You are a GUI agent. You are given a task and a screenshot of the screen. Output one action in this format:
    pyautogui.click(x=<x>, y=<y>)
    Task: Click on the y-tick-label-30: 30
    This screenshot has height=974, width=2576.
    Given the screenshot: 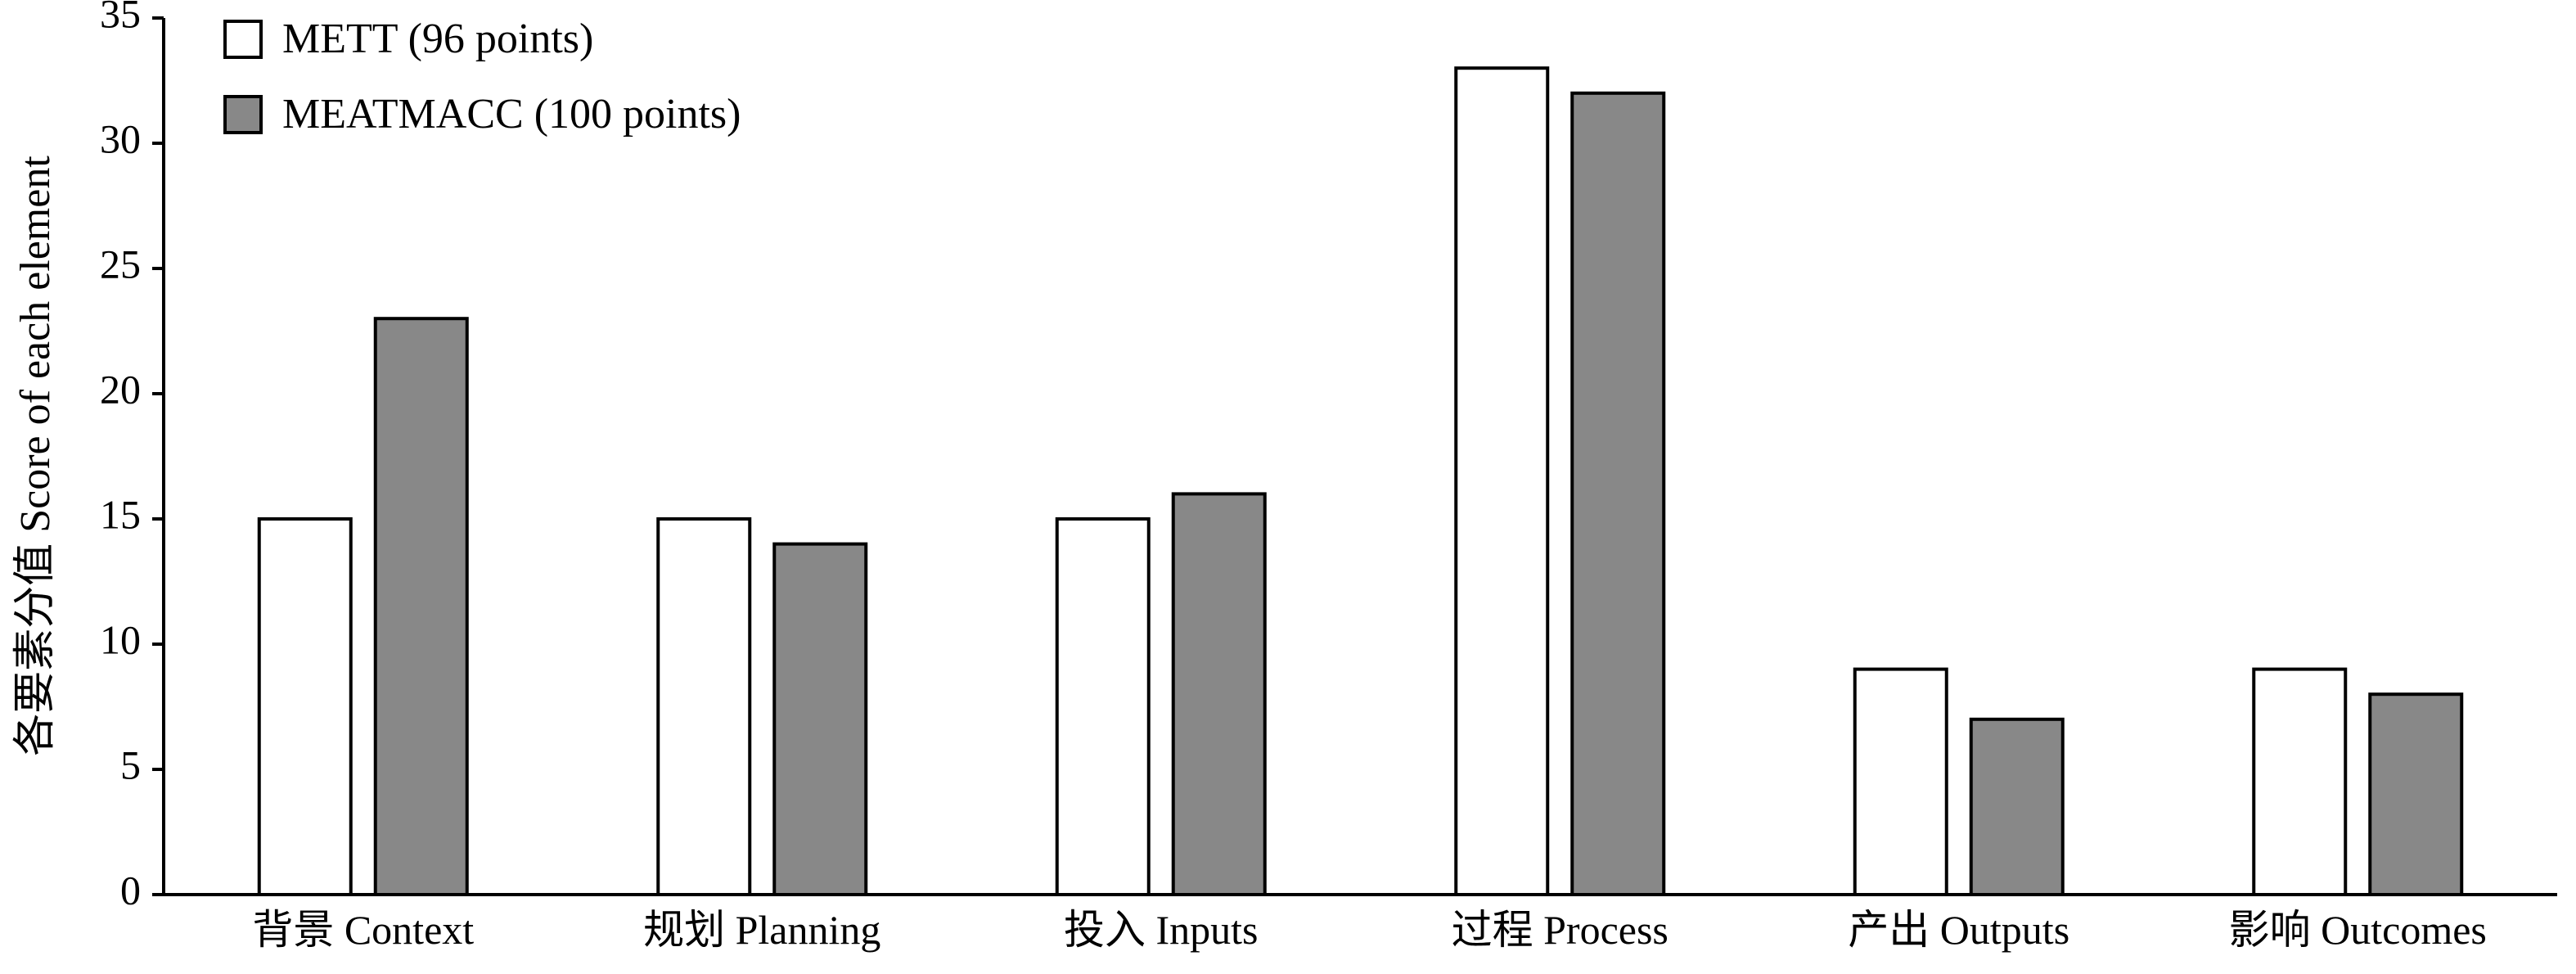 What is the action you would take?
    pyautogui.click(x=121, y=138)
    